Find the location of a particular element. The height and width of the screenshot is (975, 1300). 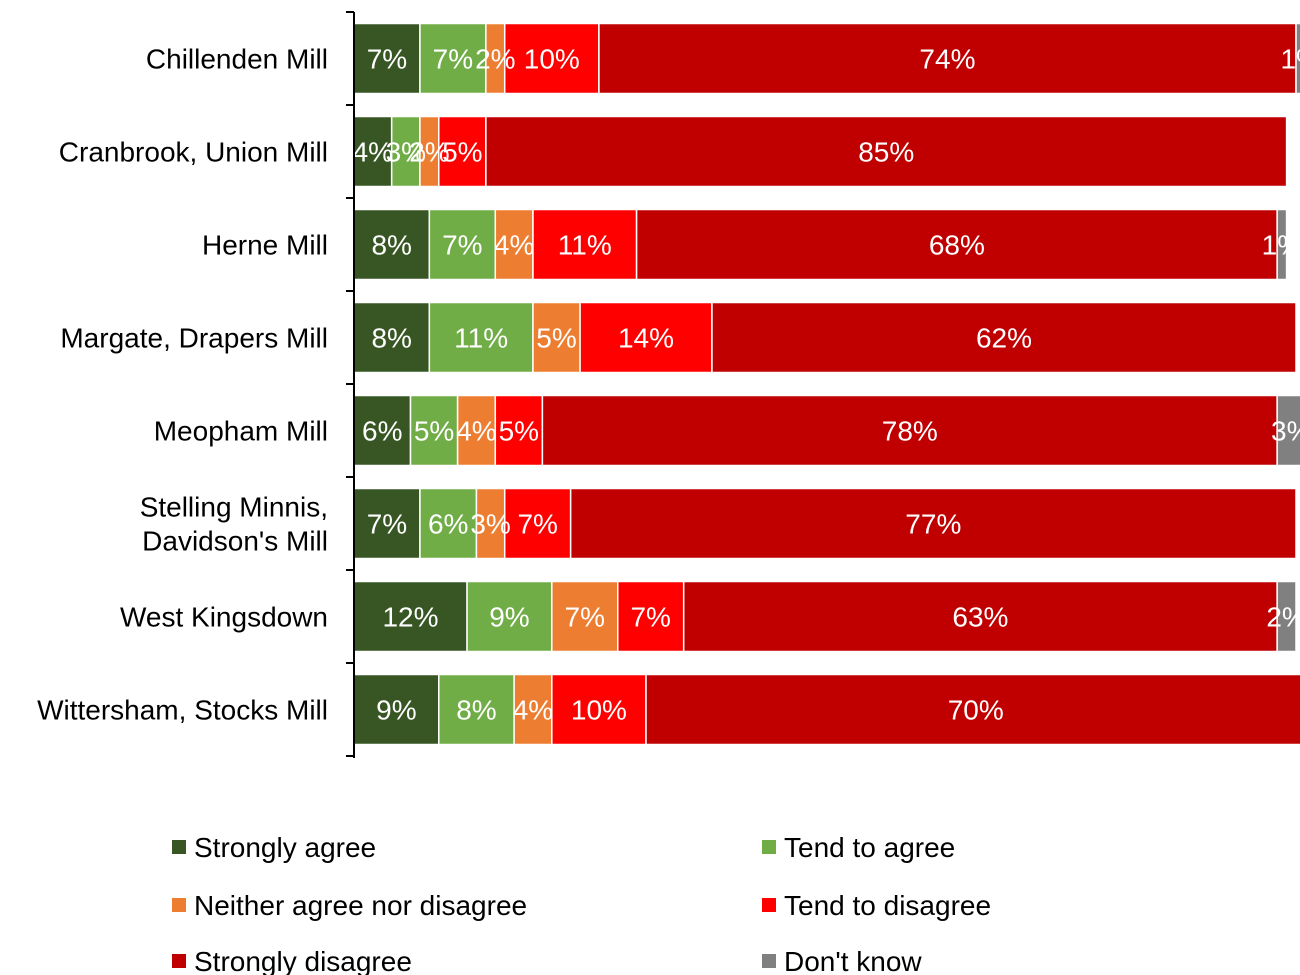

data-label: 62% is located at coordinates (1004, 338).